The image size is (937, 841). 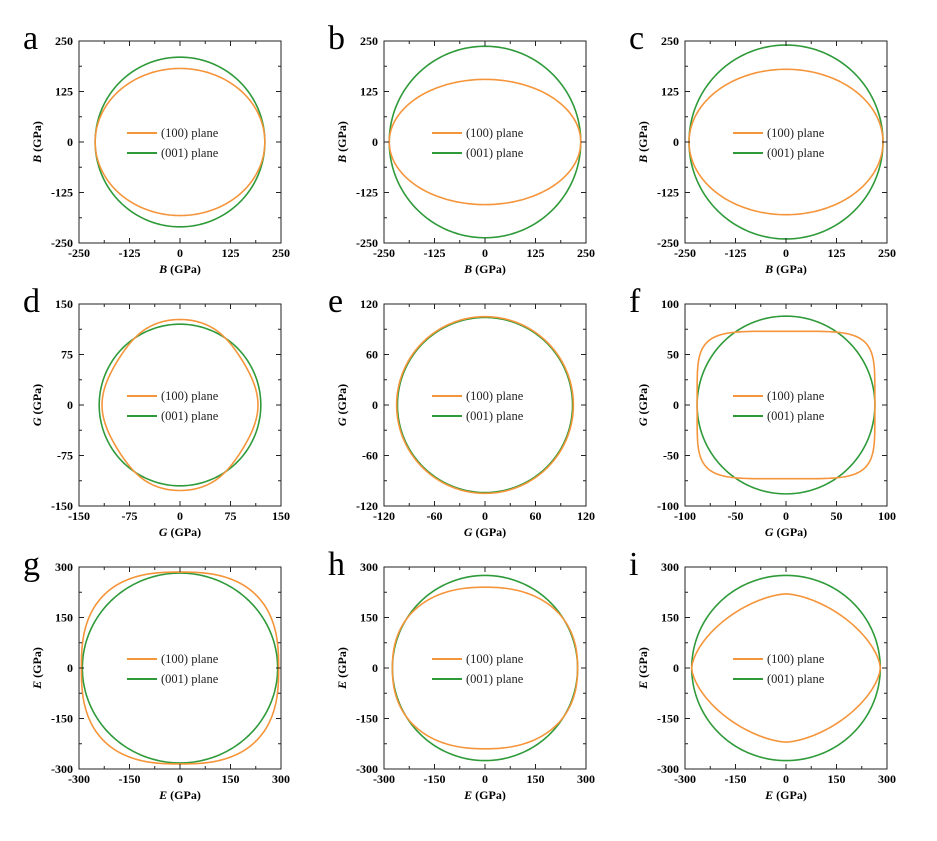 What do you see at coordinates (685, 516) in the screenshot?
I see `x-tick-label: -100` at bounding box center [685, 516].